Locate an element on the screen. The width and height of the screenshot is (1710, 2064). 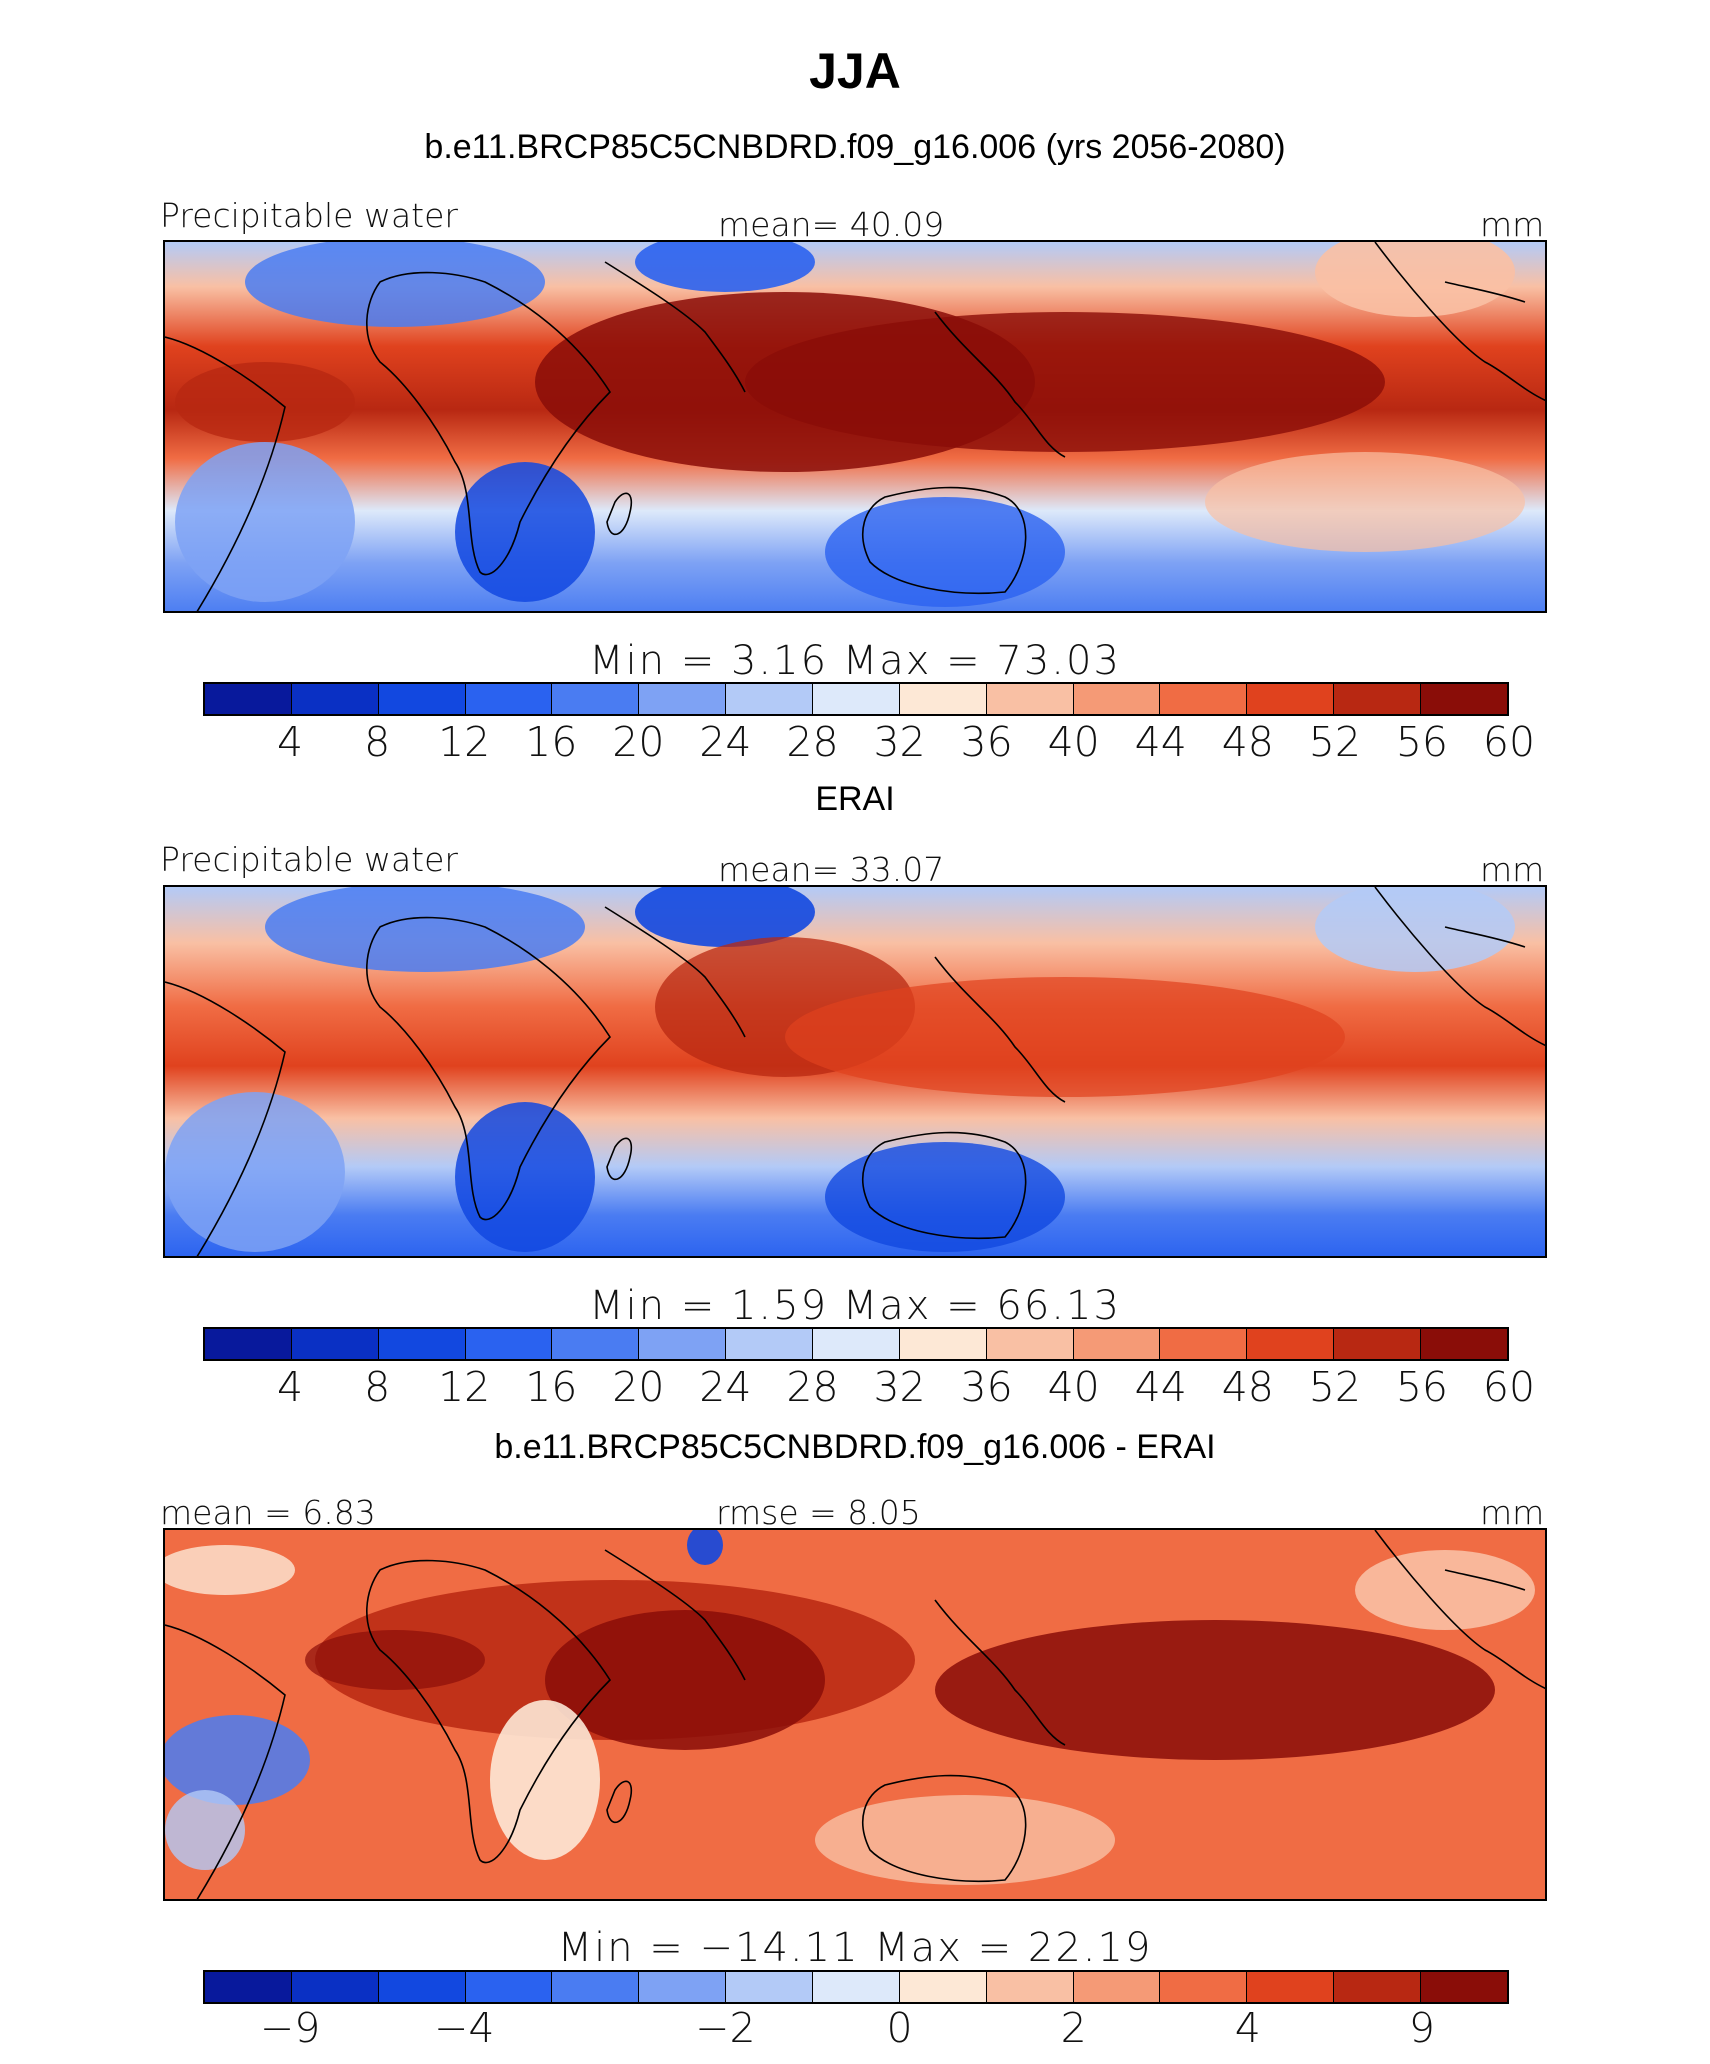
panel-1-colorbar is located at coordinates (856, 699).